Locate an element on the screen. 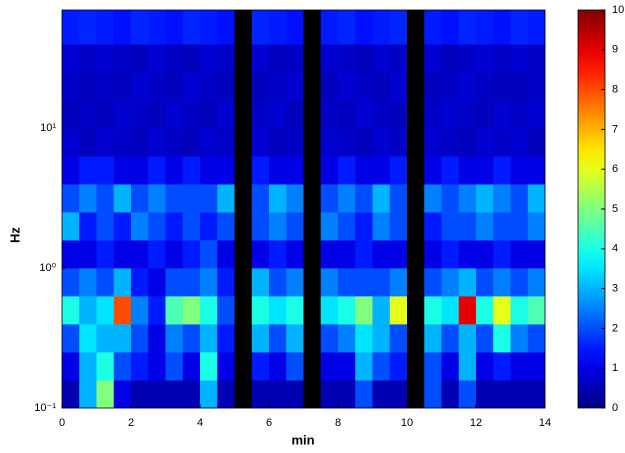 Image resolution: width=625 pixels, height=453 pixels. colorbar-tick-label: 8 is located at coordinates (615, 90).